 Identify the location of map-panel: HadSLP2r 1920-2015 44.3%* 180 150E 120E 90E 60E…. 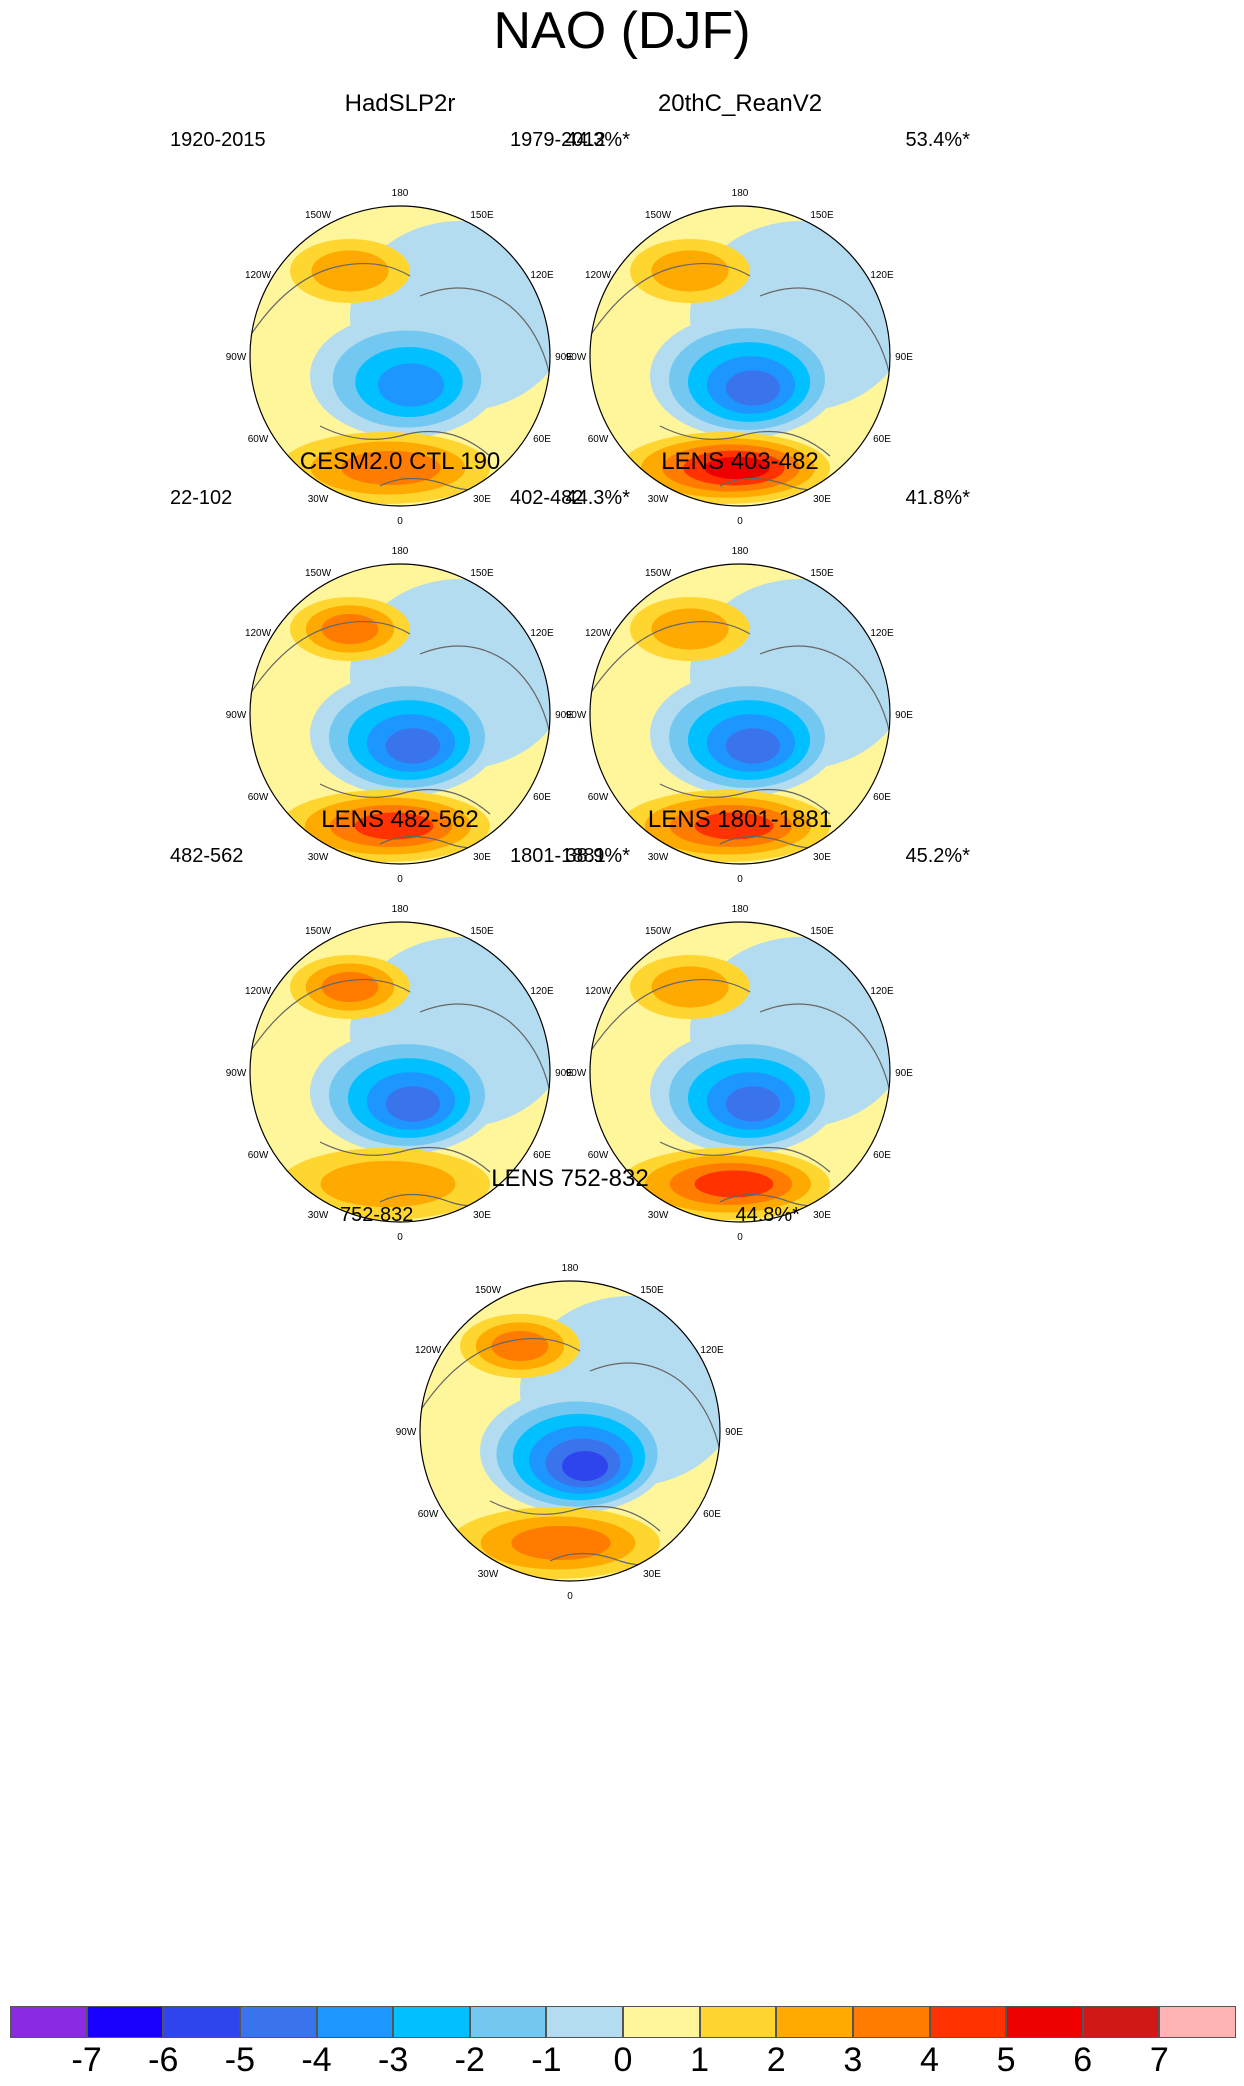
(400, 325).